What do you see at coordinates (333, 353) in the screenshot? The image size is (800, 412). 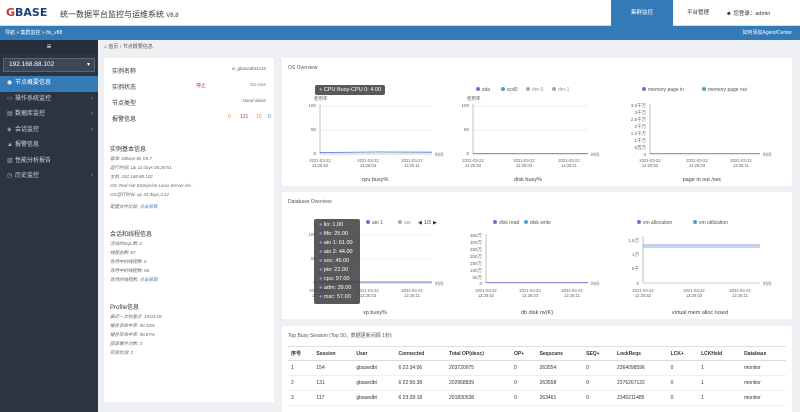 I see `col-header: Session` at bounding box center [333, 353].